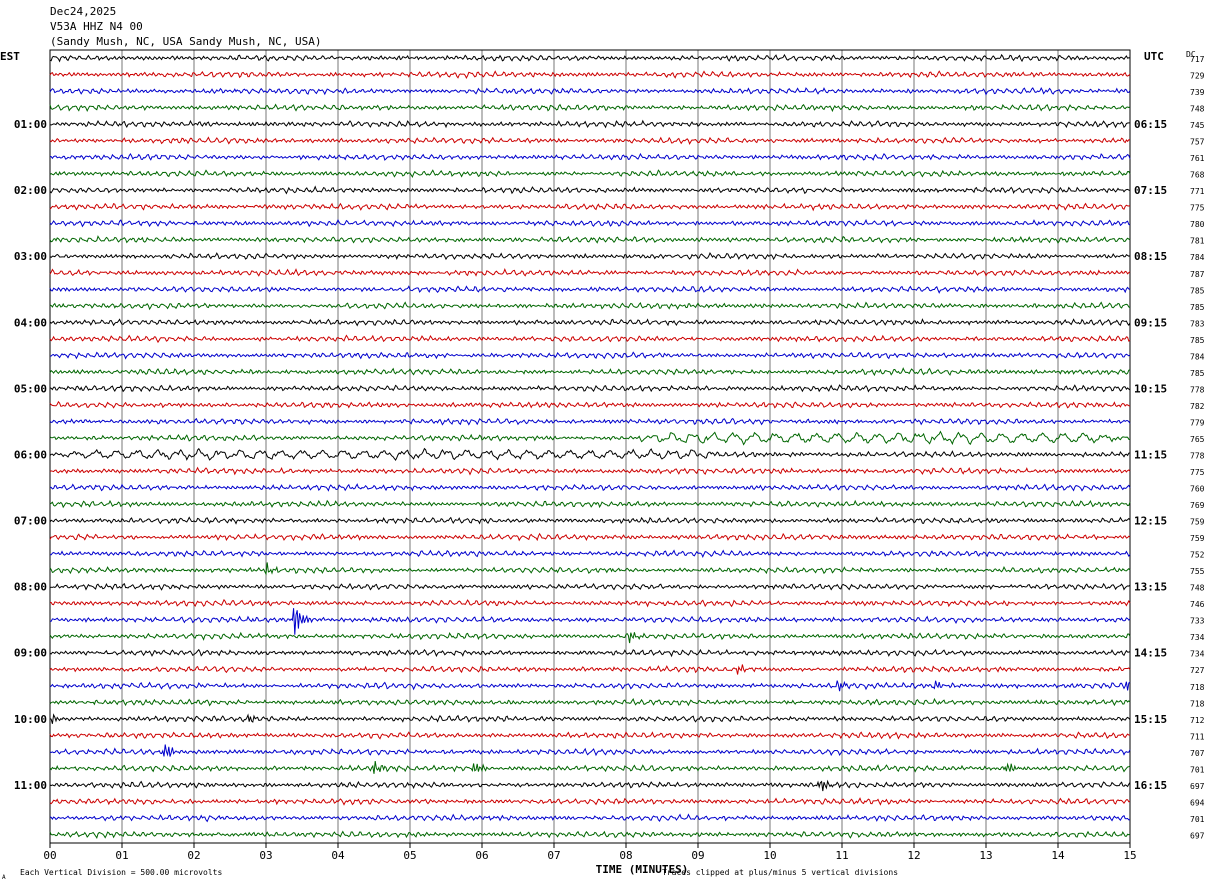 The image size is (1210, 886). I want to click on x-tick-label: 15, so click(1129, 855).